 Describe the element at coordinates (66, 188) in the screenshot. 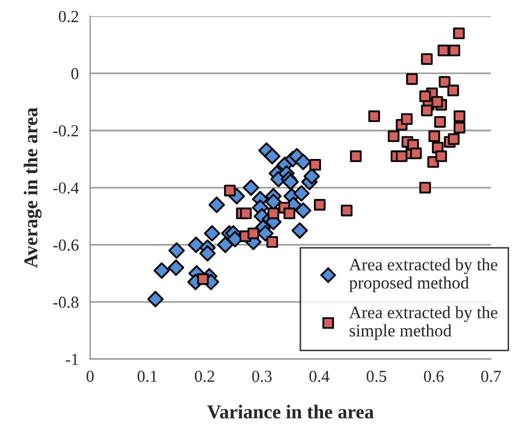

I see `y-tick-label: -0.4` at that location.